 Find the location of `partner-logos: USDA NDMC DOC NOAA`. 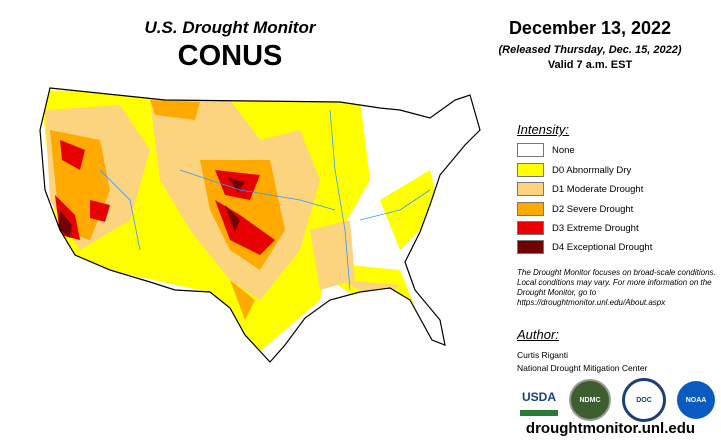

partner-logos: USDA NDMC DOC NOAA is located at coordinates (617, 400).